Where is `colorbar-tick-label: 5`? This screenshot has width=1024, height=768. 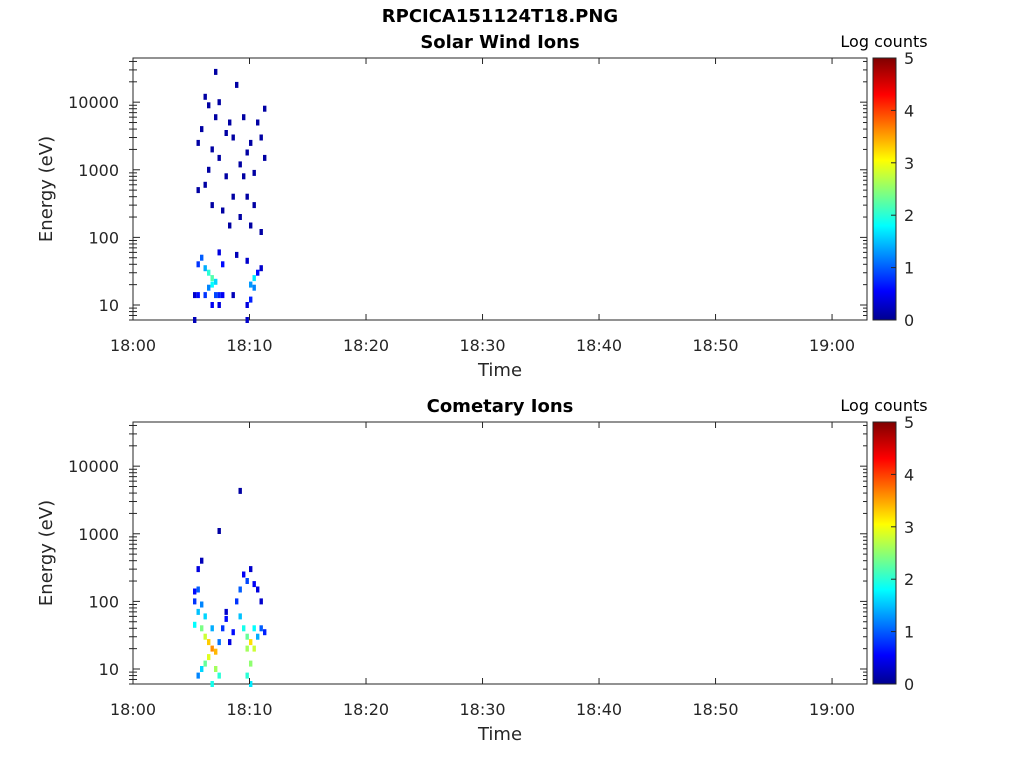 colorbar-tick-label: 5 is located at coordinates (909, 58).